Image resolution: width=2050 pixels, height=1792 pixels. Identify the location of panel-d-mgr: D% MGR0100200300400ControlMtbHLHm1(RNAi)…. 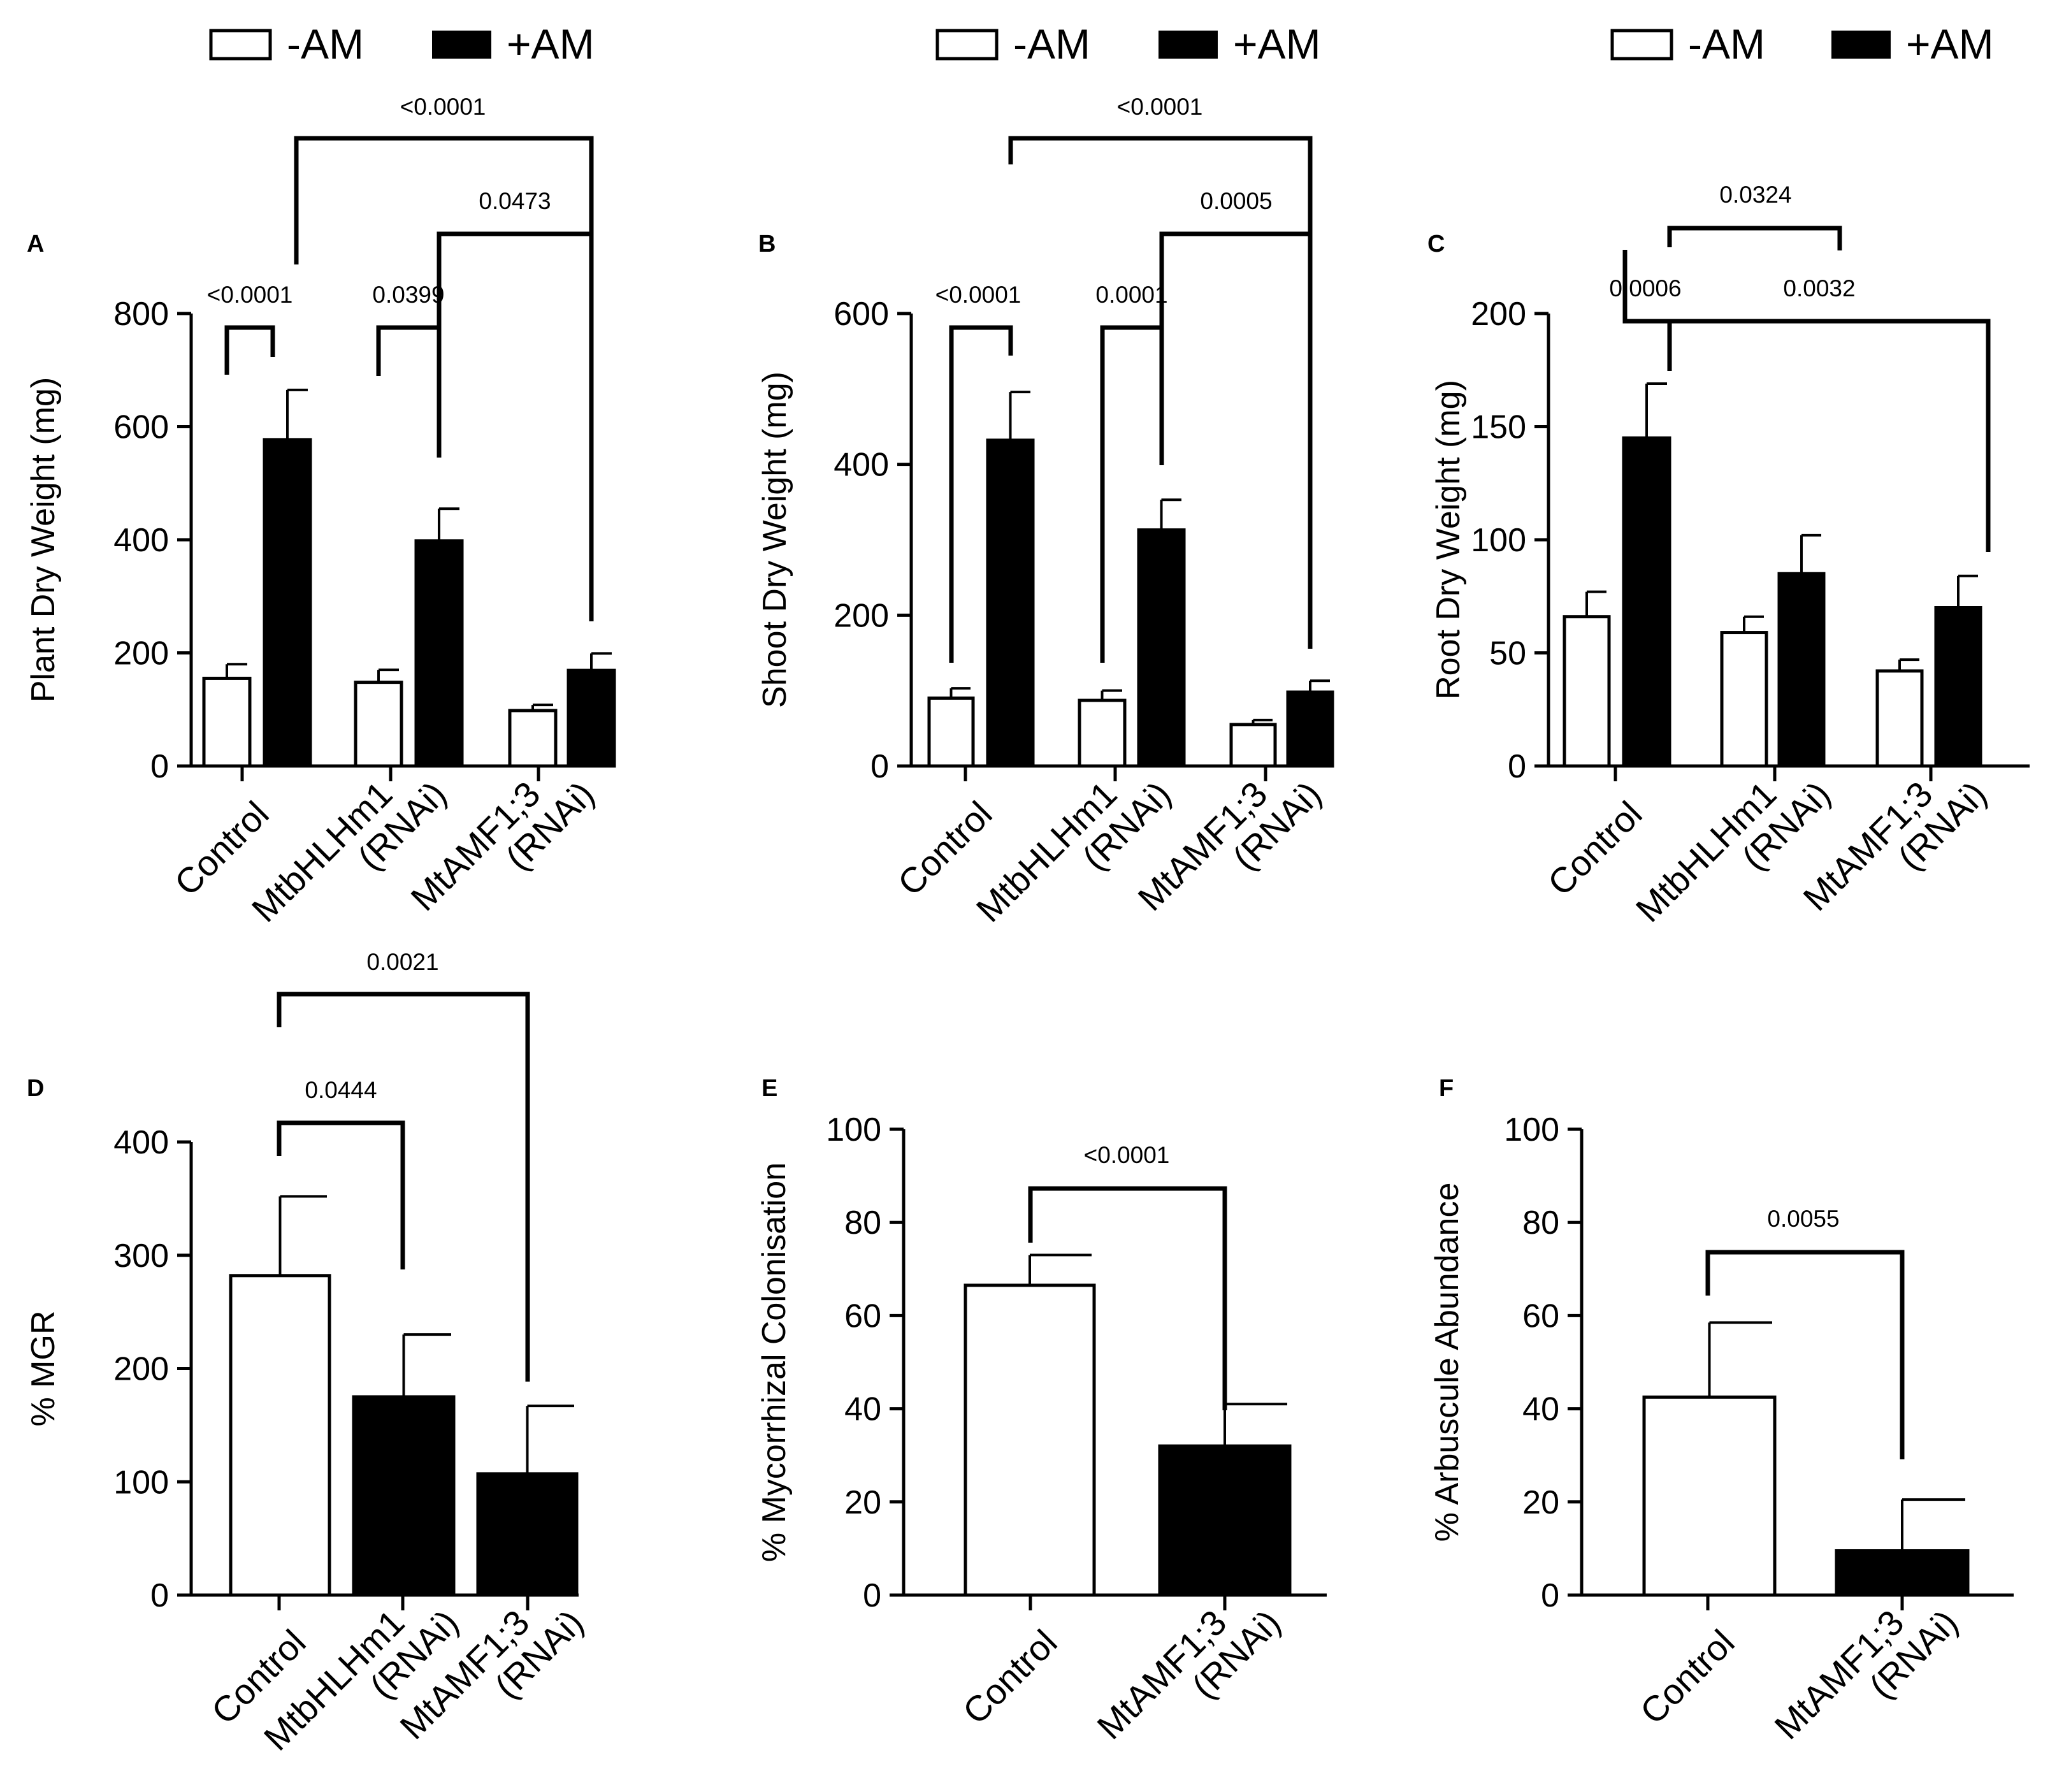
(308, 1353).